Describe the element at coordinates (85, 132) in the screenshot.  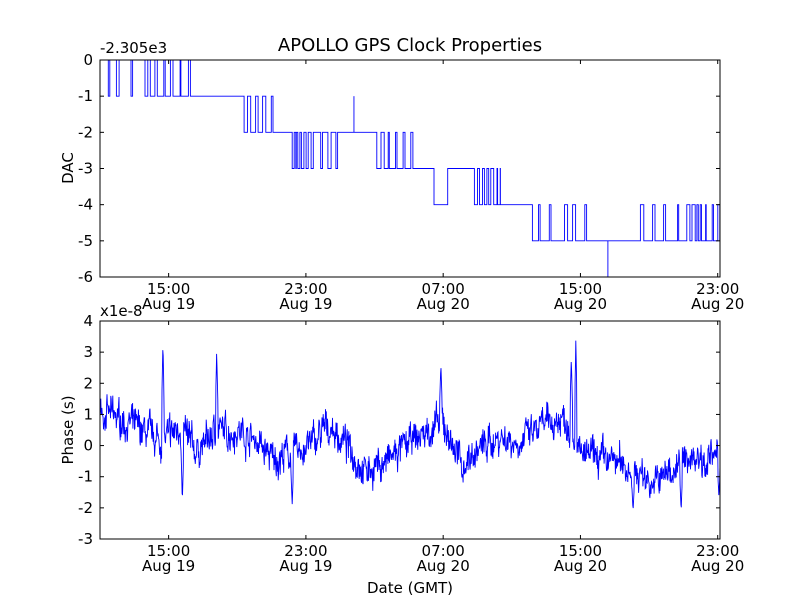
I see `dac-y-tick-label: -2` at that location.